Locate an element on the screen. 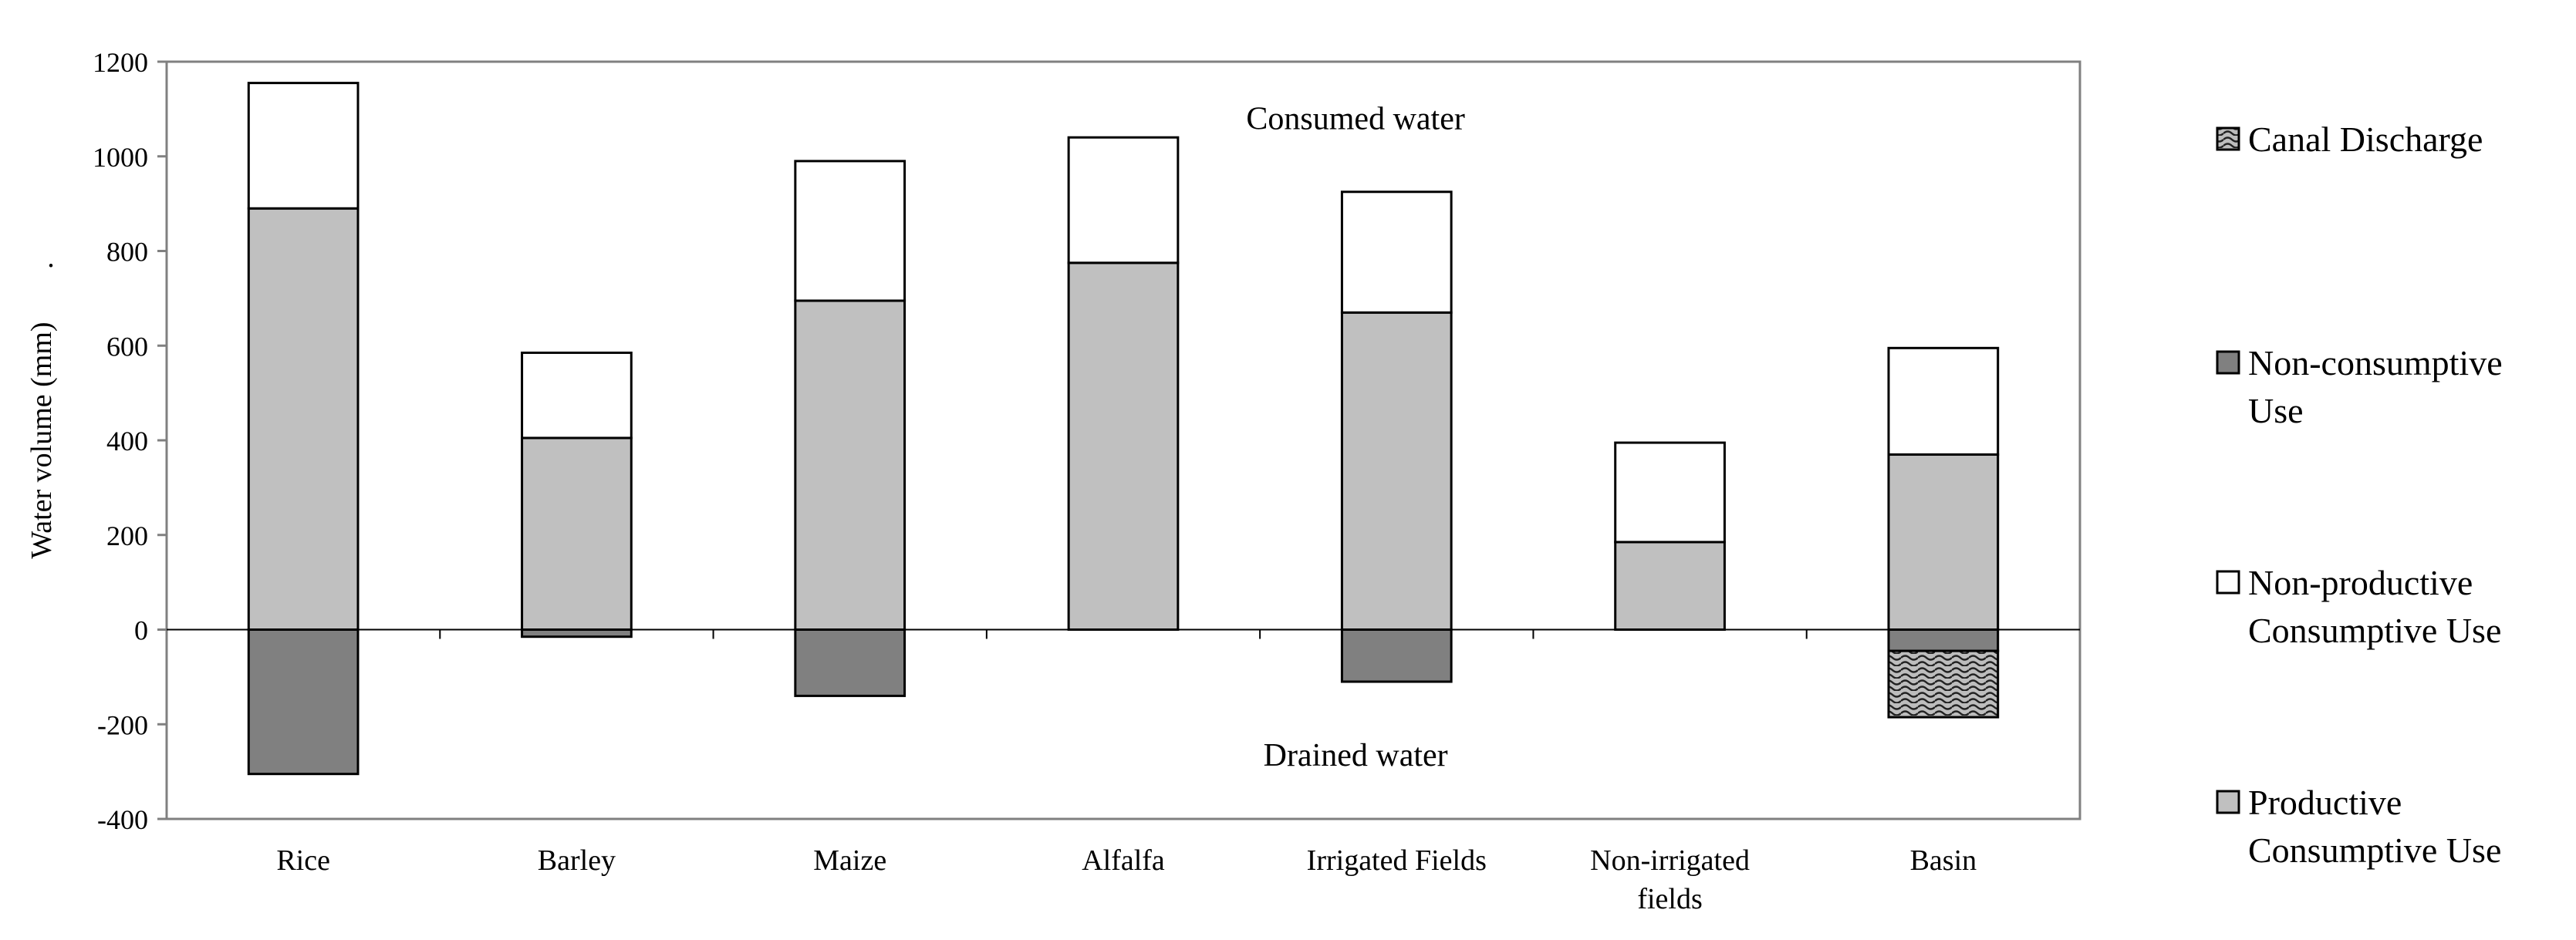 Image resolution: width=2576 pixels, height=940 pixels. bar-basin-productive-consumptive-use is located at coordinates (1943, 542).